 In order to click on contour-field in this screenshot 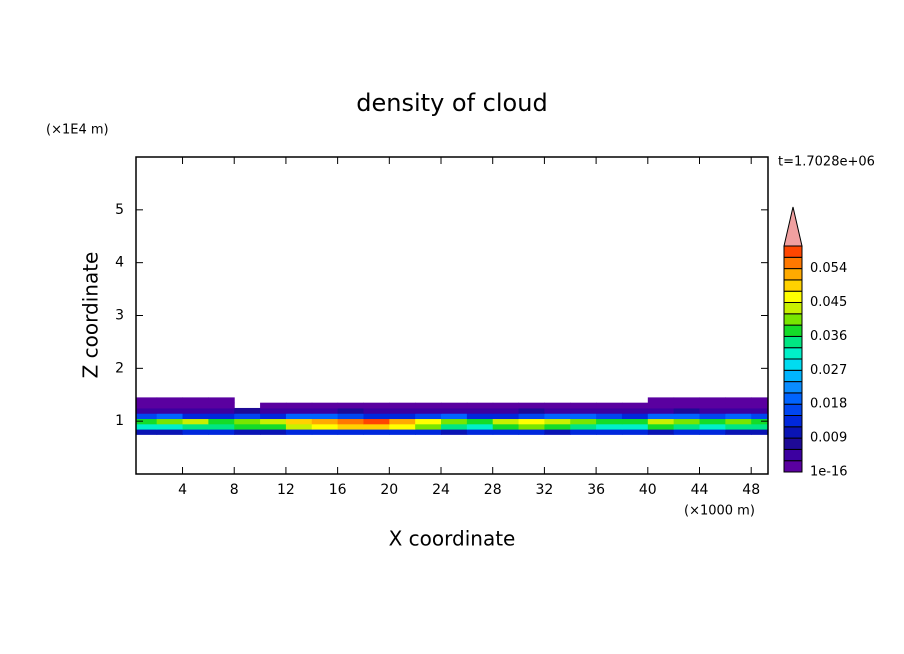, I will do `click(452, 416)`.